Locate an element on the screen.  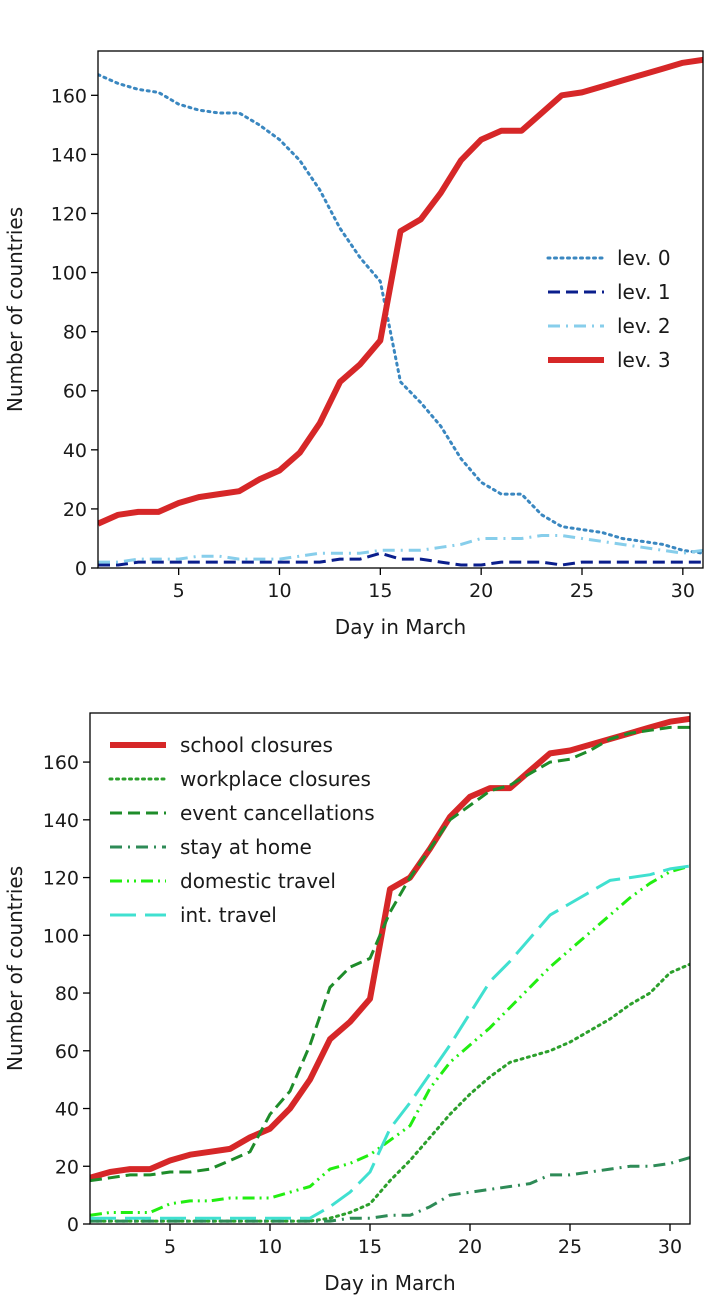
chart1-legend-label-2: lev. 2 is located at coordinates (644, 326).